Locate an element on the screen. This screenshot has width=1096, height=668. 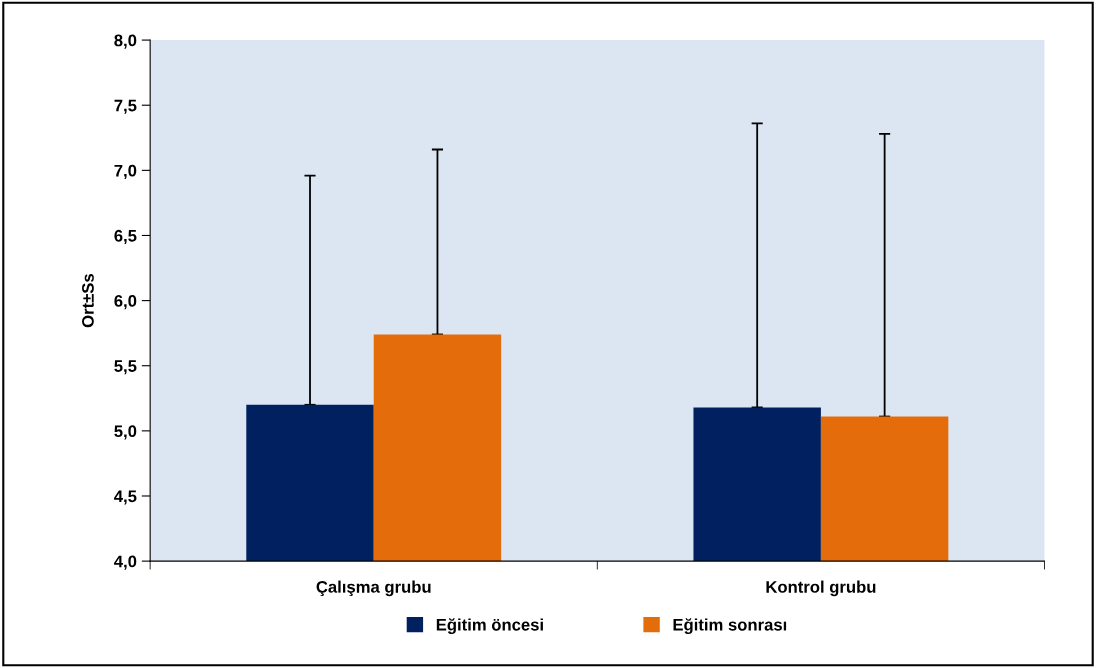
y-tick-label: 4,5 is located at coordinates (125, 497).